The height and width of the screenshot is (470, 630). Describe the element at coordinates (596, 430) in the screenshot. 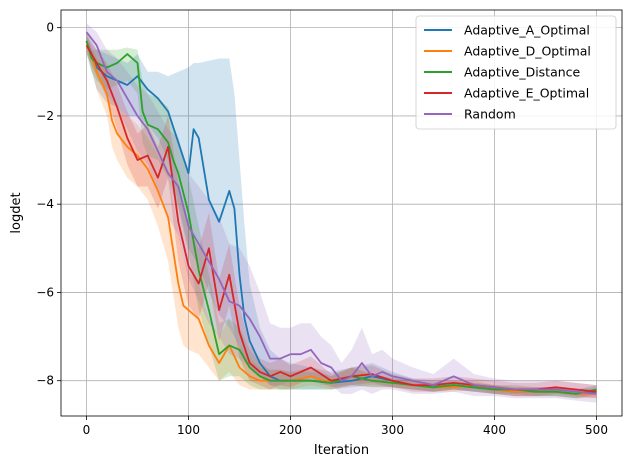

I see `x-tick-label: 500` at that location.